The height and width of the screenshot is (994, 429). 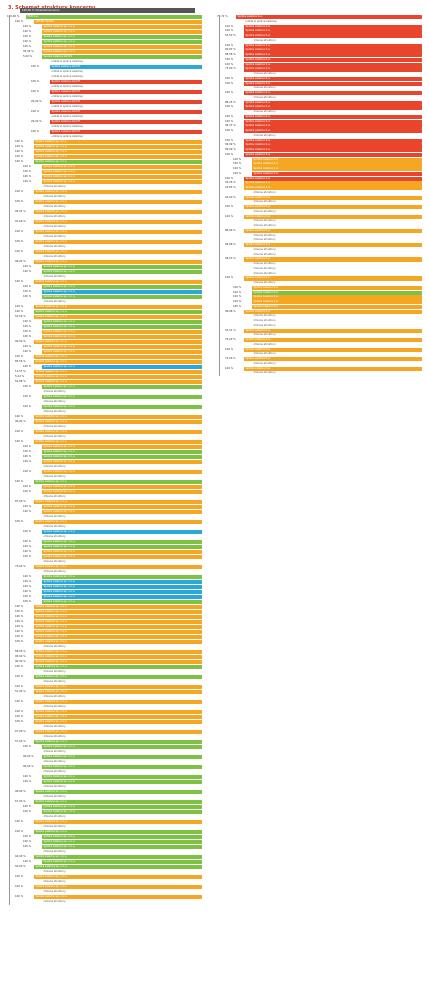 I want to click on entity-row: 51,00 % Spółka zależna sp. z o.o., so click(x=108, y=692).